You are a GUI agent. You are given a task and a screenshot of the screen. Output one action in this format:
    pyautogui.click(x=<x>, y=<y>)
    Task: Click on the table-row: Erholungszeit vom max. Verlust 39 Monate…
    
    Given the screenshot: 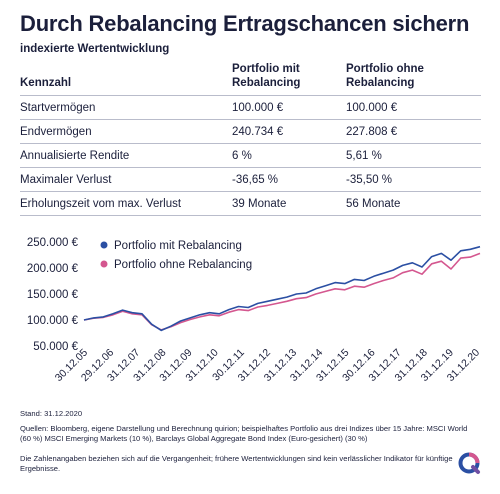 What is the action you would take?
    pyautogui.click(x=250, y=203)
    